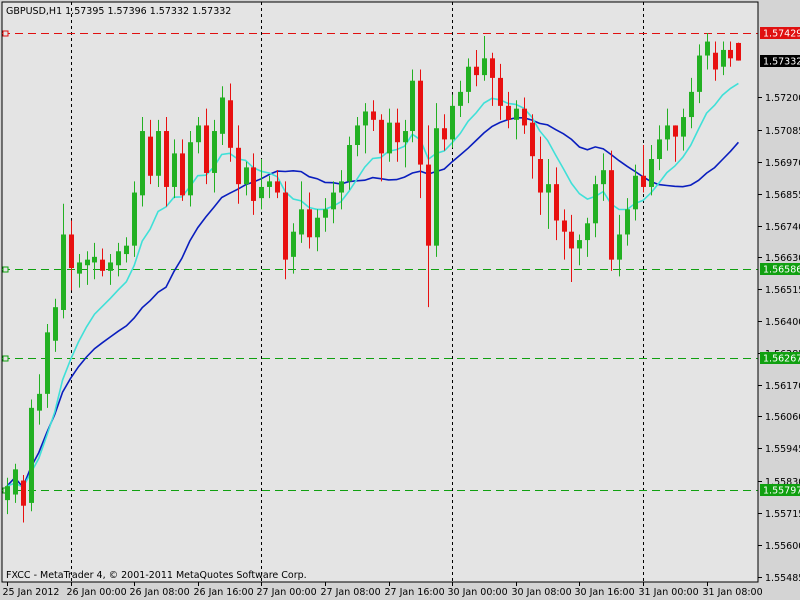  Describe the element at coordinates (351, 592) in the screenshot. I see `x-tick-label: 27 Jan 08:00` at that location.